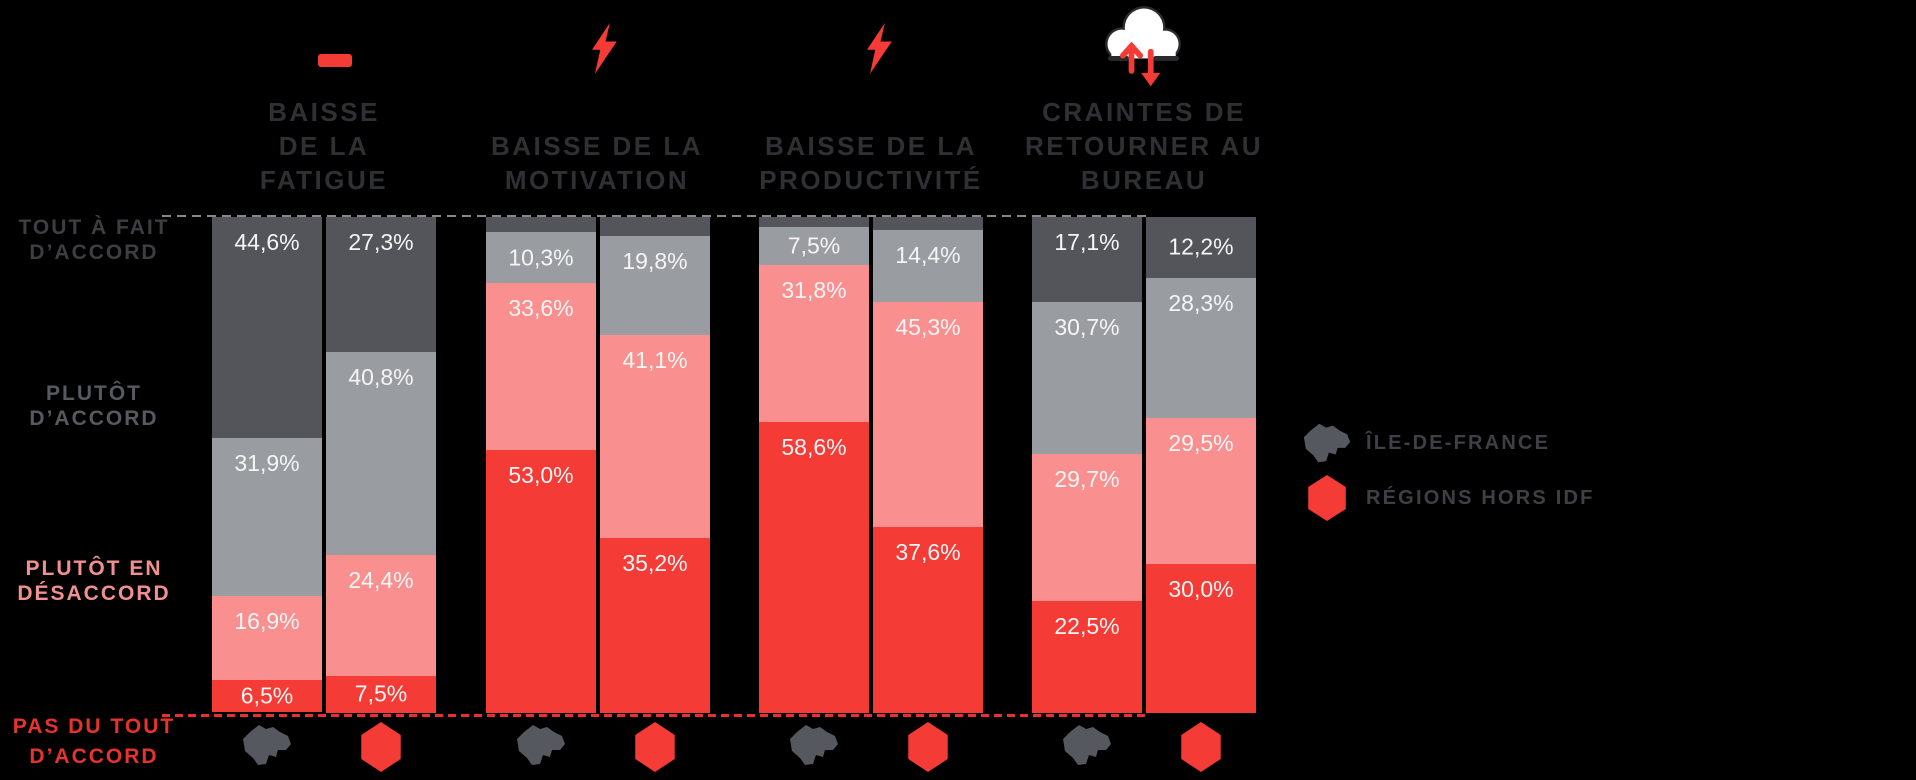 Image resolution: width=1916 pixels, height=780 pixels. What do you see at coordinates (1087, 479) in the screenshot?
I see `segment-value-label: 29,7%` at bounding box center [1087, 479].